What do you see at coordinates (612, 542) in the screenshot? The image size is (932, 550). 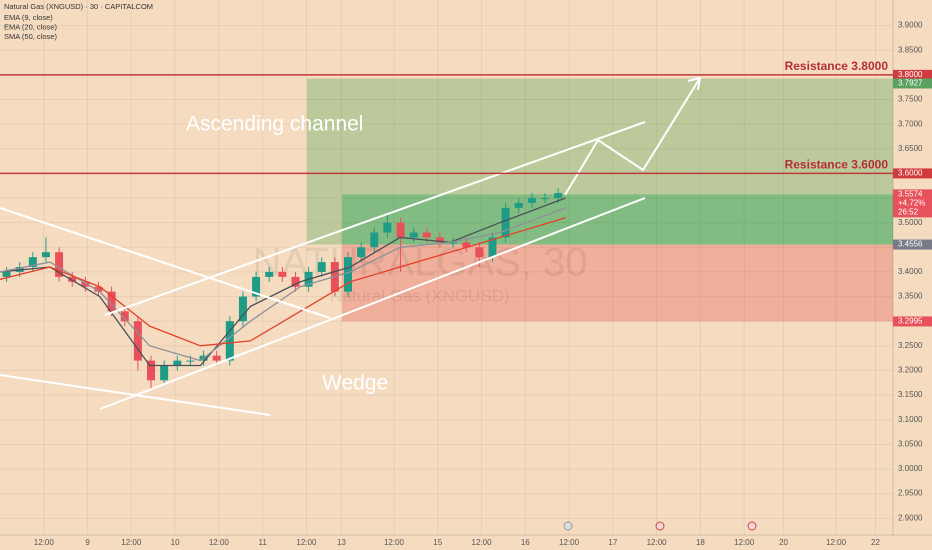 I see `x-tick-label: 17` at bounding box center [612, 542].